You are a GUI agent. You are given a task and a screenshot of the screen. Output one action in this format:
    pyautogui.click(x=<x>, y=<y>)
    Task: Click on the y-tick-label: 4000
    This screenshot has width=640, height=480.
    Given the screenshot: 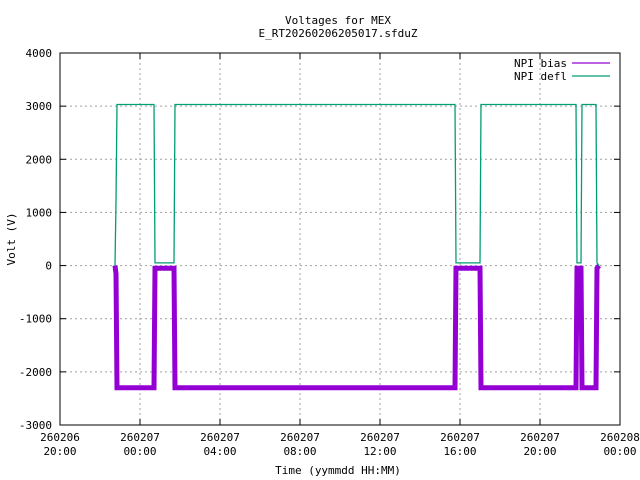 What is the action you would take?
    pyautogui.click(x=39, y=53)
    